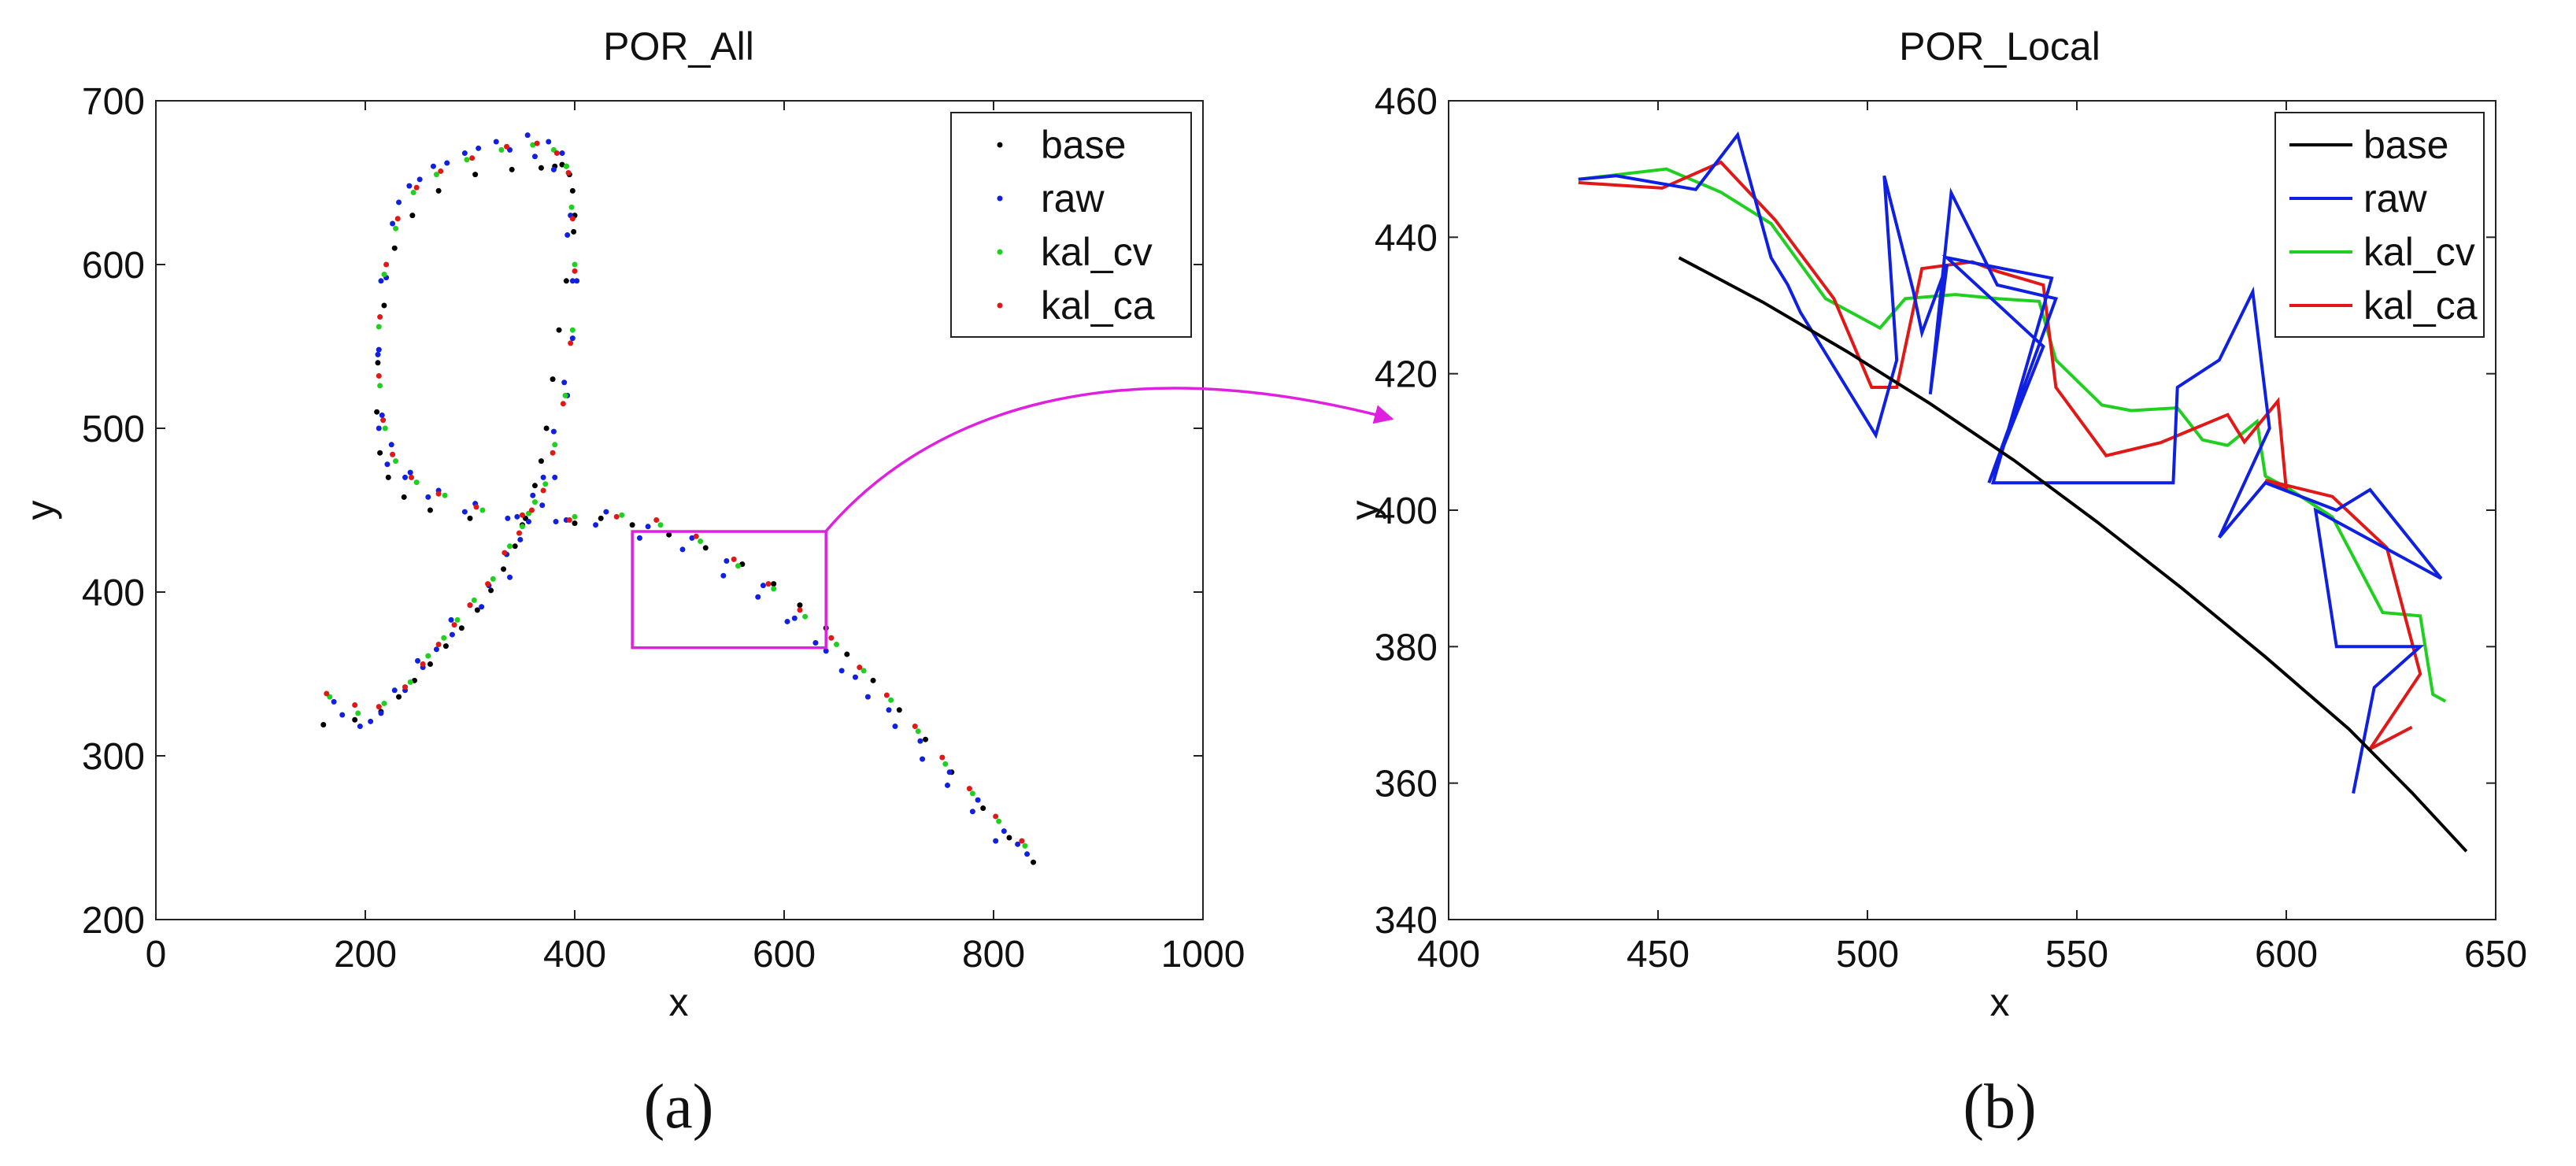 The image size is (2576, 1166). I want to click on legend-item-raw: raw, so click(1051, 198).